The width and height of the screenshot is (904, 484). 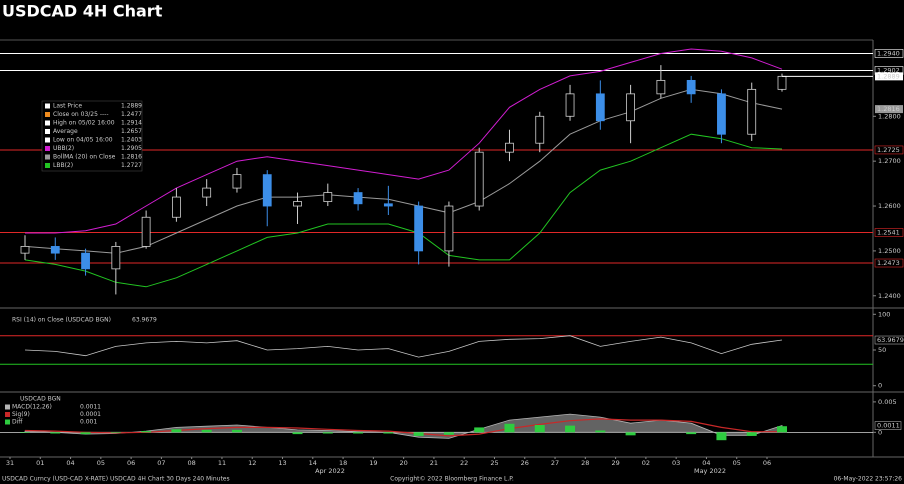 I want to click on last-value-label: 63.9679, so click(x=890, y=340).